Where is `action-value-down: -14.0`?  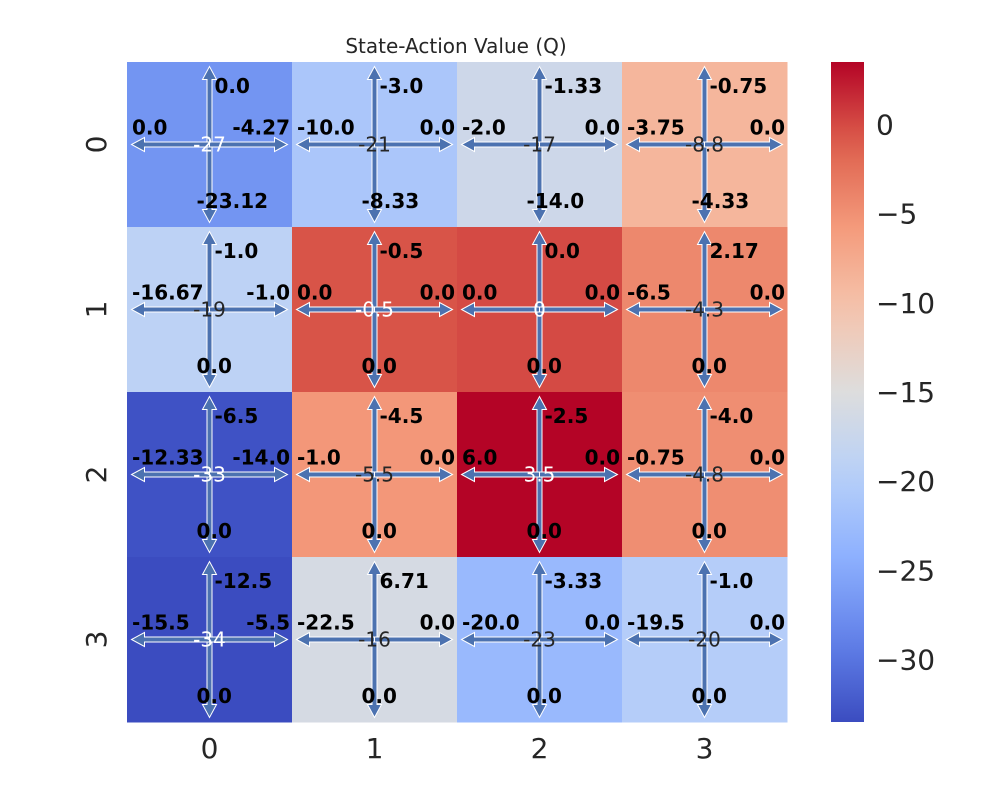
action-value-down: -14.0 is located at coordinates (556, 201).